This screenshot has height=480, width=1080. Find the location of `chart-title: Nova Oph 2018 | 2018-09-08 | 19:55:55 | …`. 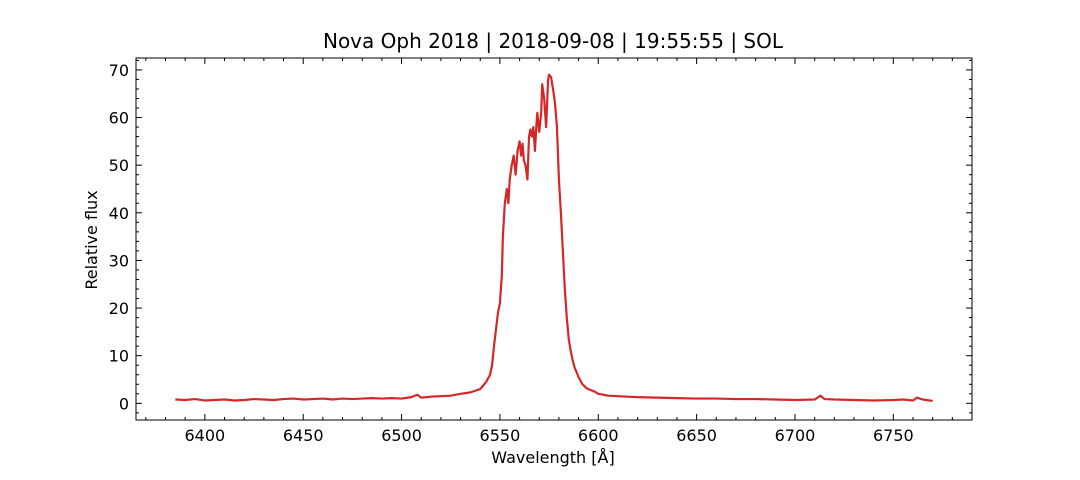

chart-title: Nova Oph 2018 | 2018-09-08 | 19:55:55 | … is located at coordinates (553, 41).